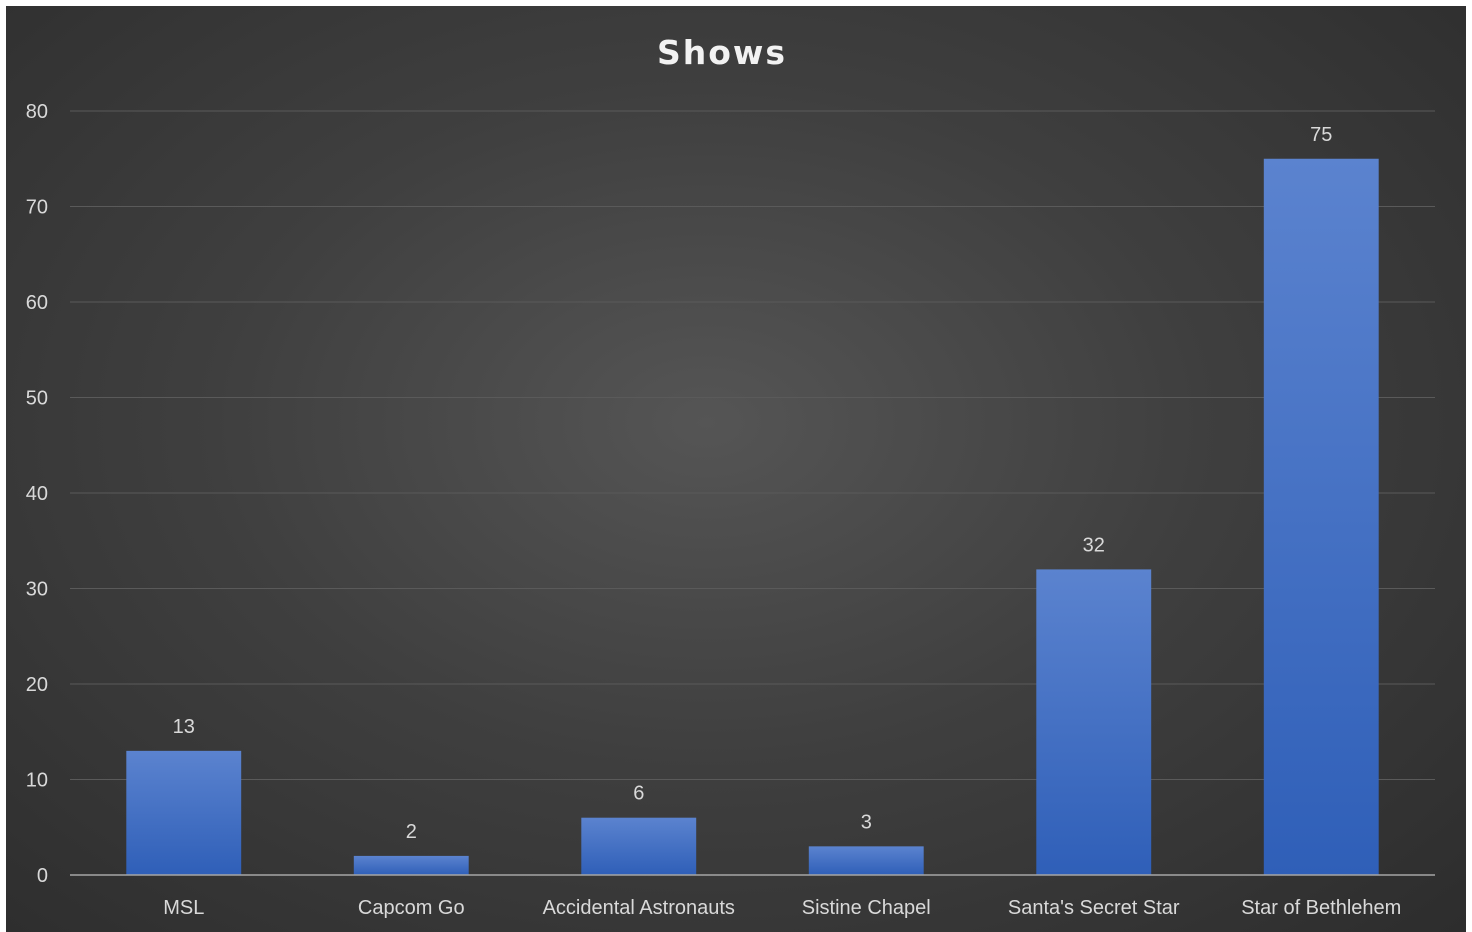 The width and height of the screenshot is (1472, 932). Describe the element at coordinates (639, 908) in the screenshot. I see `x-category-label: Accidental Astronauts` at that location.